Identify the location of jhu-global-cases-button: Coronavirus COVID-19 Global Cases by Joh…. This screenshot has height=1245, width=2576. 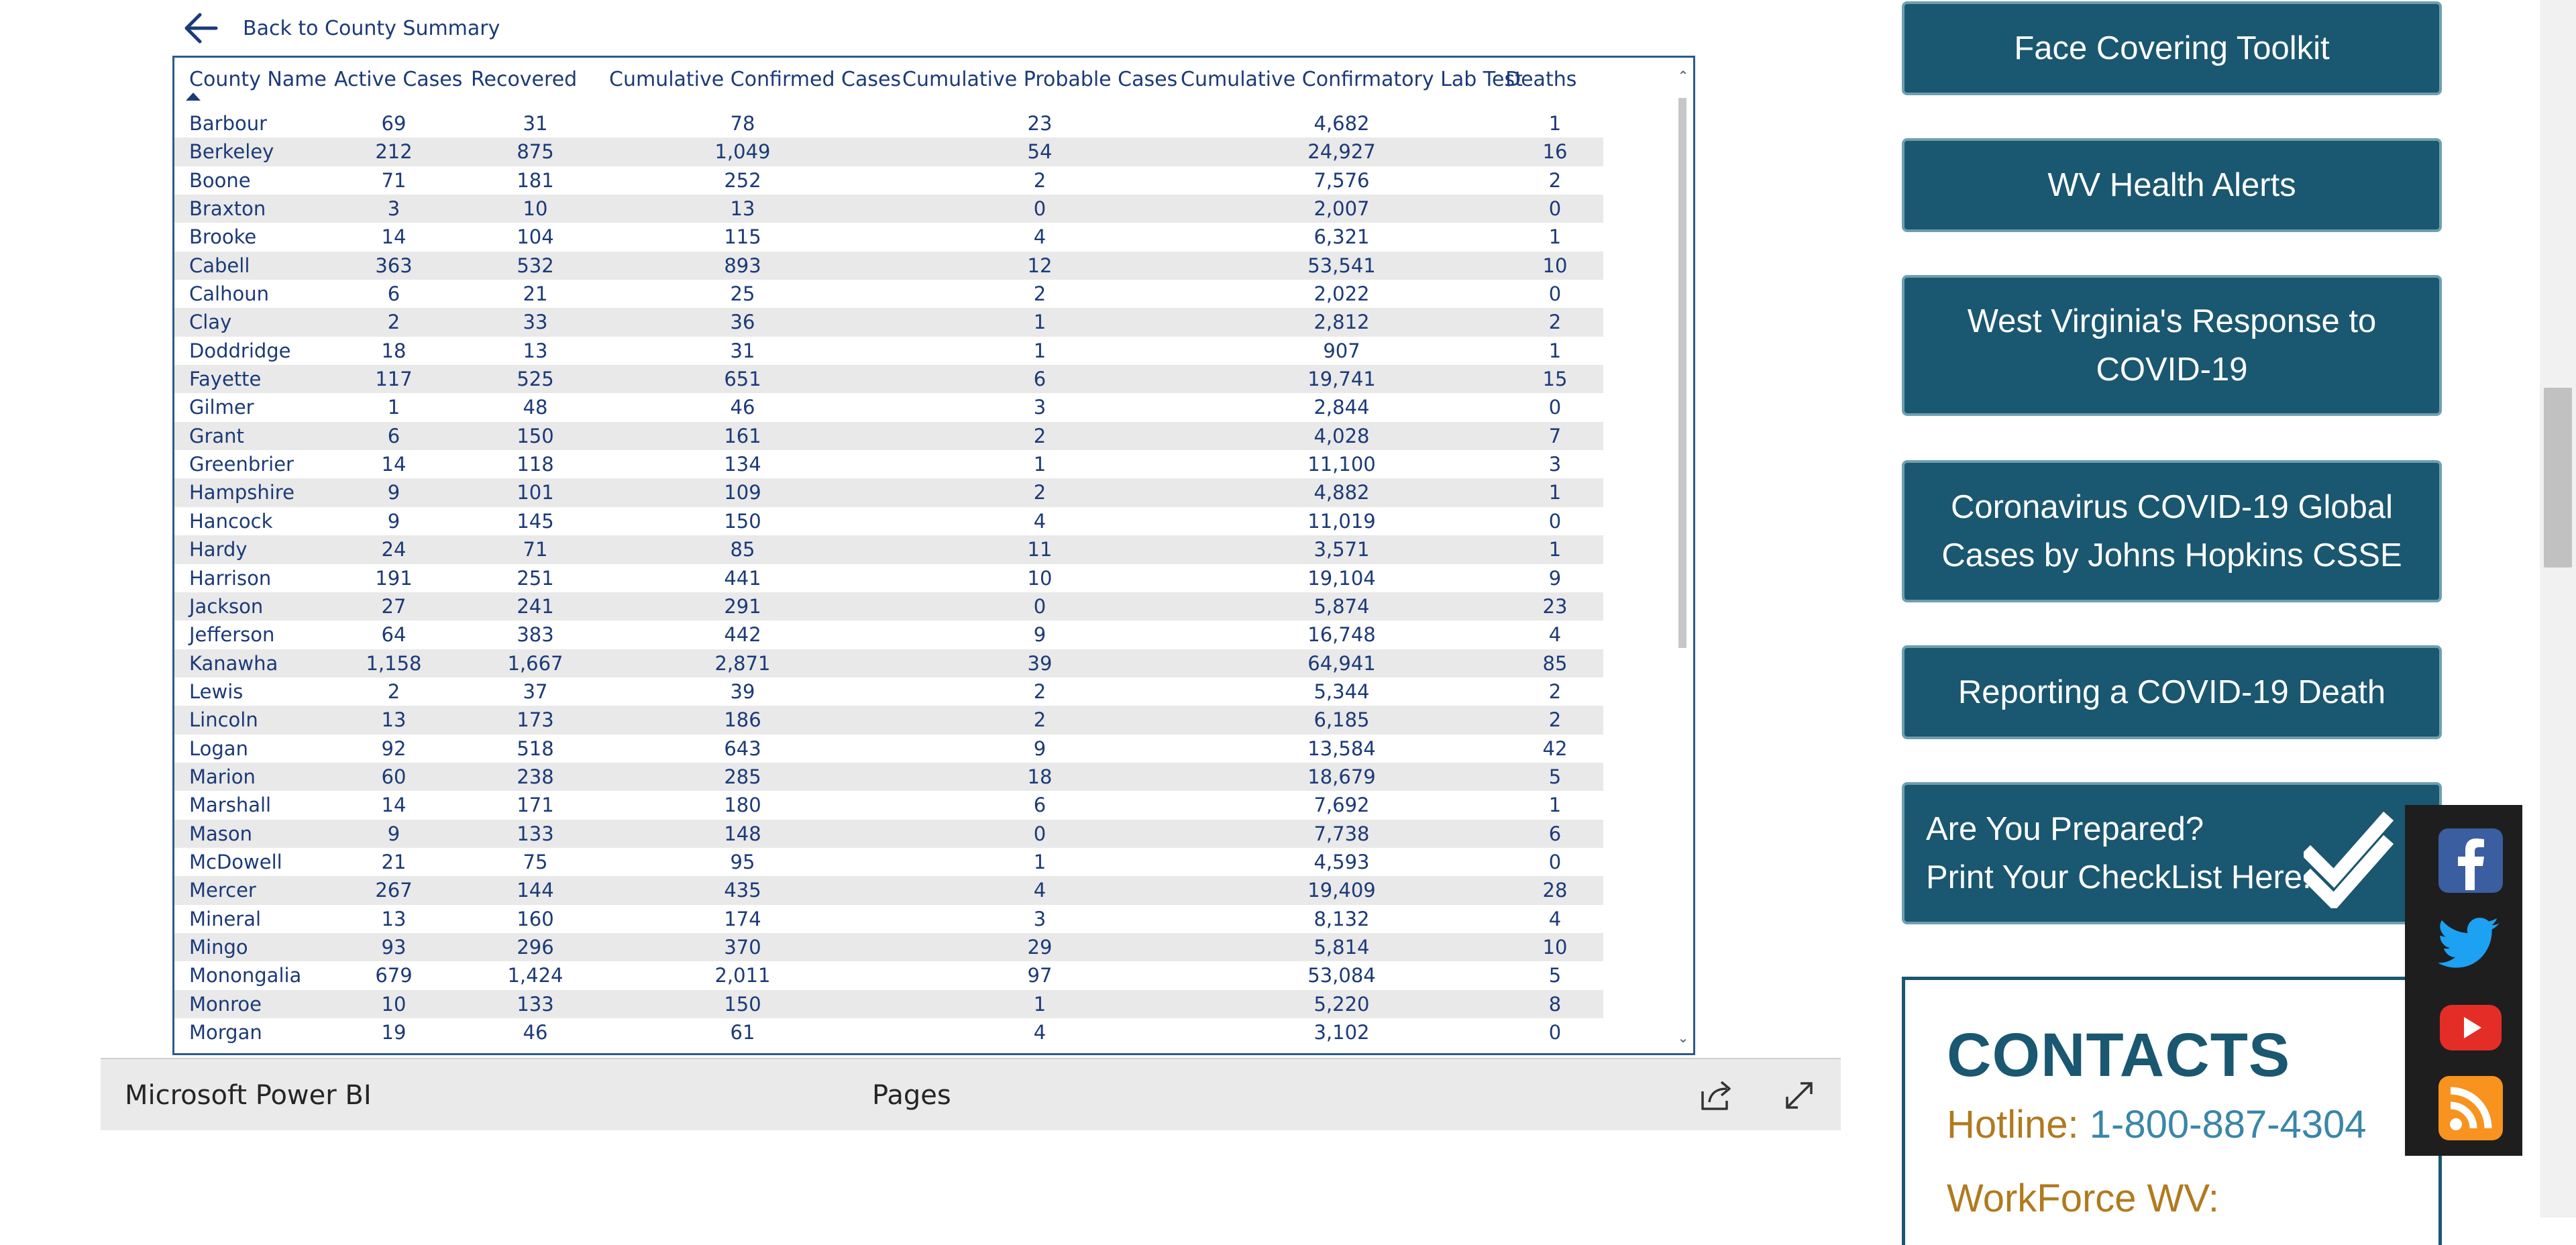
(2172, 531).